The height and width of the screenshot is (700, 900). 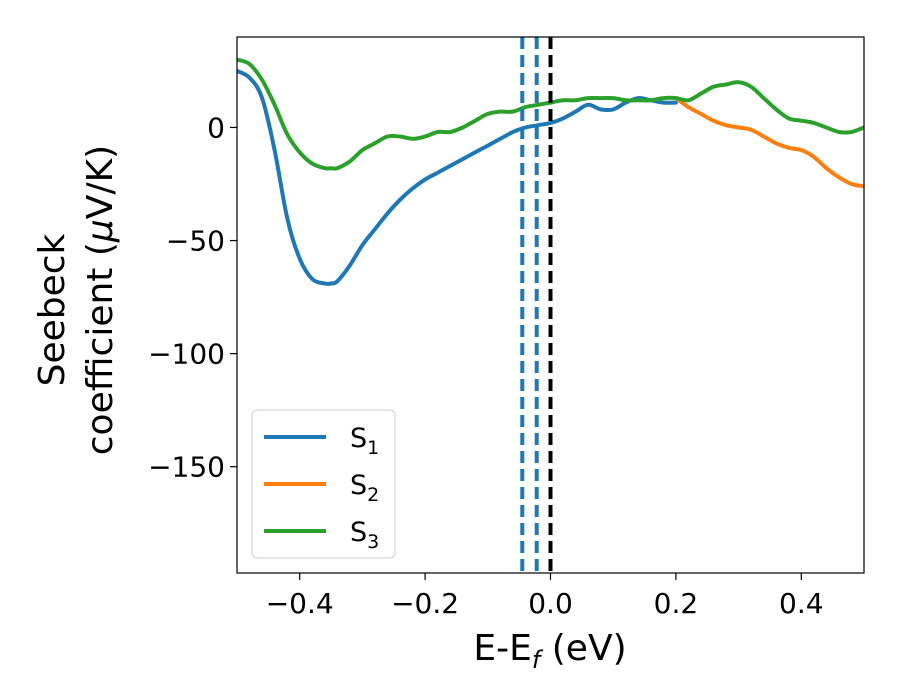 What do you see at coordinates (186, 354) in the screenshot?
I see `y-tick-label: −100` at bounding box center [186, 354].